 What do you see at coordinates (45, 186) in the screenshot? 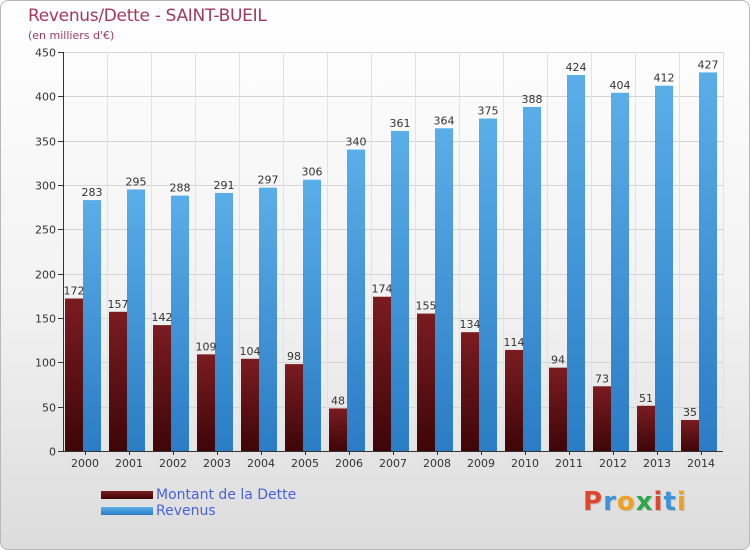
I see `y-tick-label: 300` at bounding box center [45, 186].